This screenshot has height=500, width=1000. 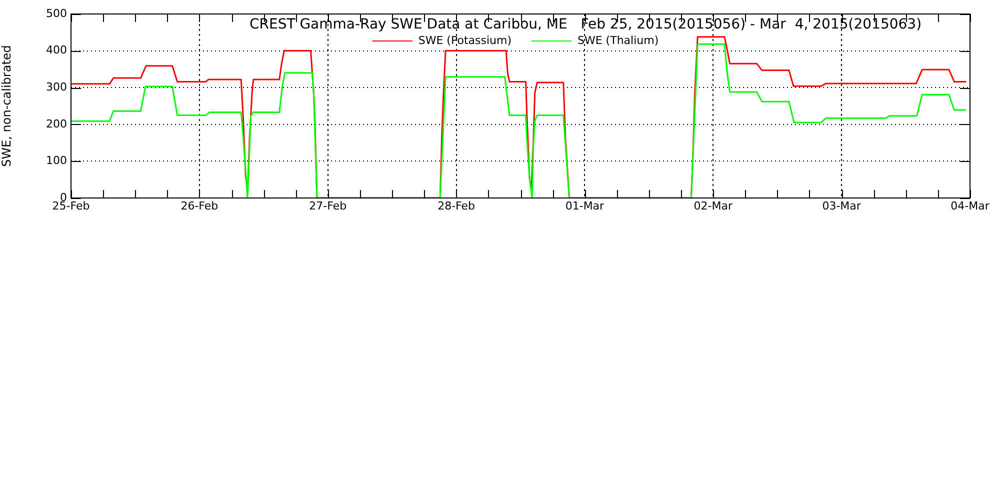 I want to click on y-tick-label: 400, so click(x=56, y=50).